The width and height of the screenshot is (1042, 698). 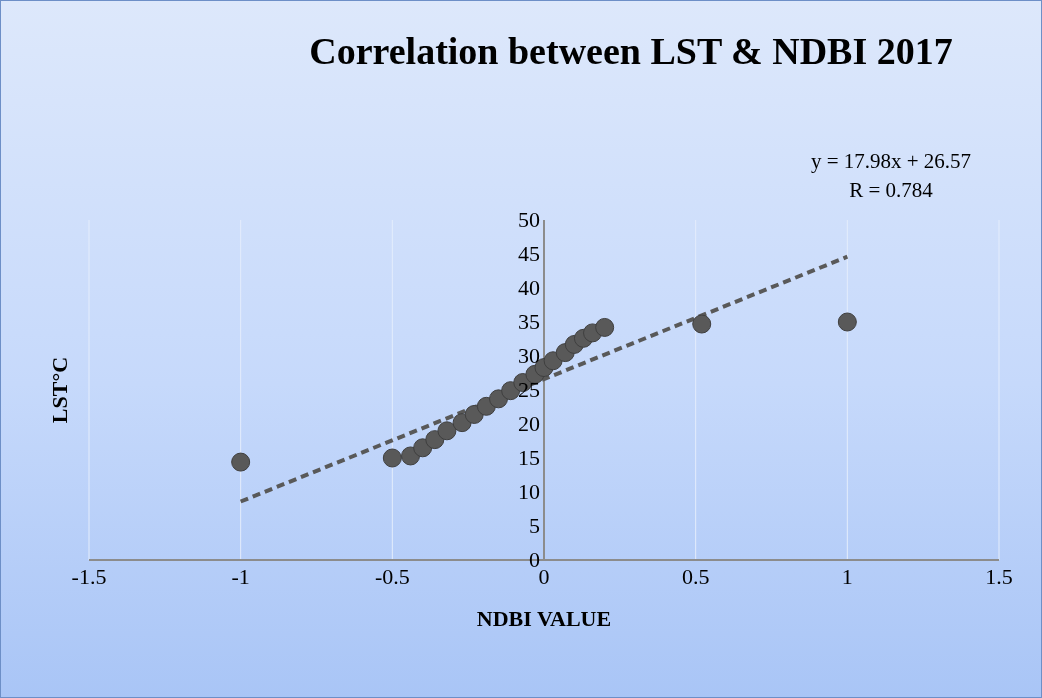 I want to click on y-tick-label: 30, so click(x=529, y=355).